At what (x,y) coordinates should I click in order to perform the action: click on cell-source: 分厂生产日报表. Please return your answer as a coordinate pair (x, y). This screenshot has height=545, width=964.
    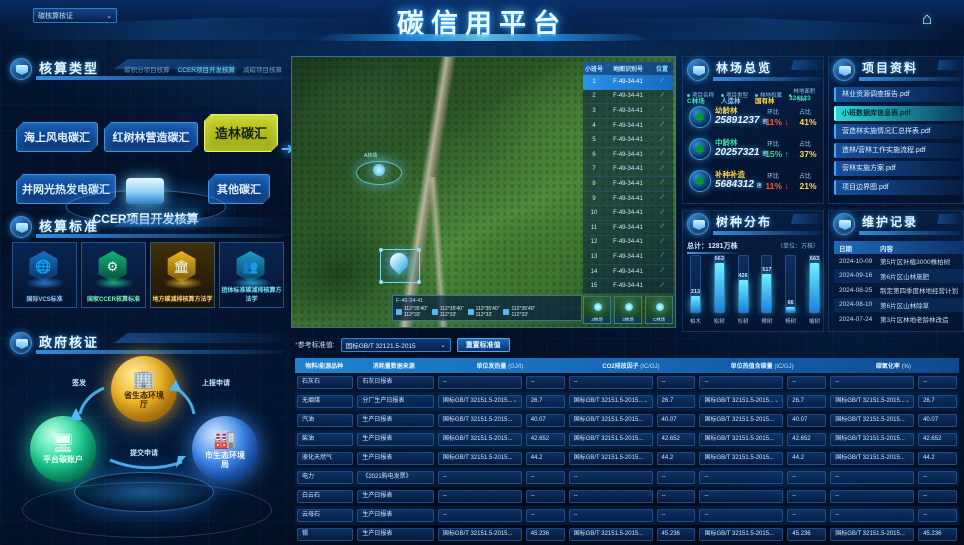
    Looking at the image, I should click on (395, 401).